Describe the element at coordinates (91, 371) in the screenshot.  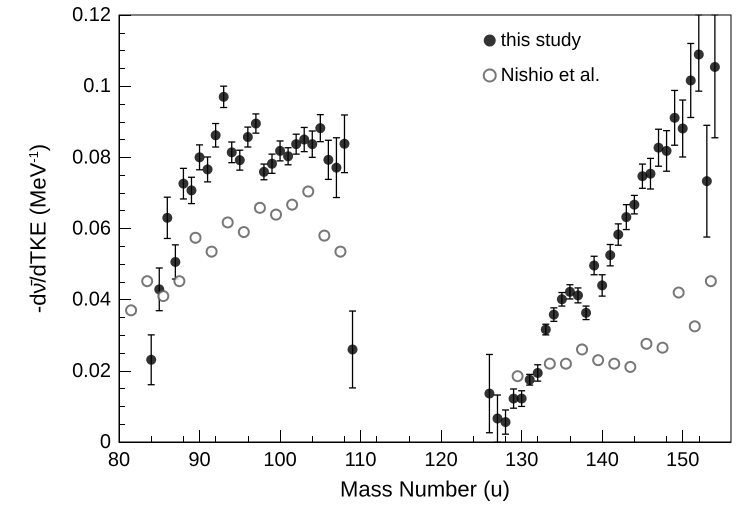
I see `y-tick-label: 0.02` at that location.